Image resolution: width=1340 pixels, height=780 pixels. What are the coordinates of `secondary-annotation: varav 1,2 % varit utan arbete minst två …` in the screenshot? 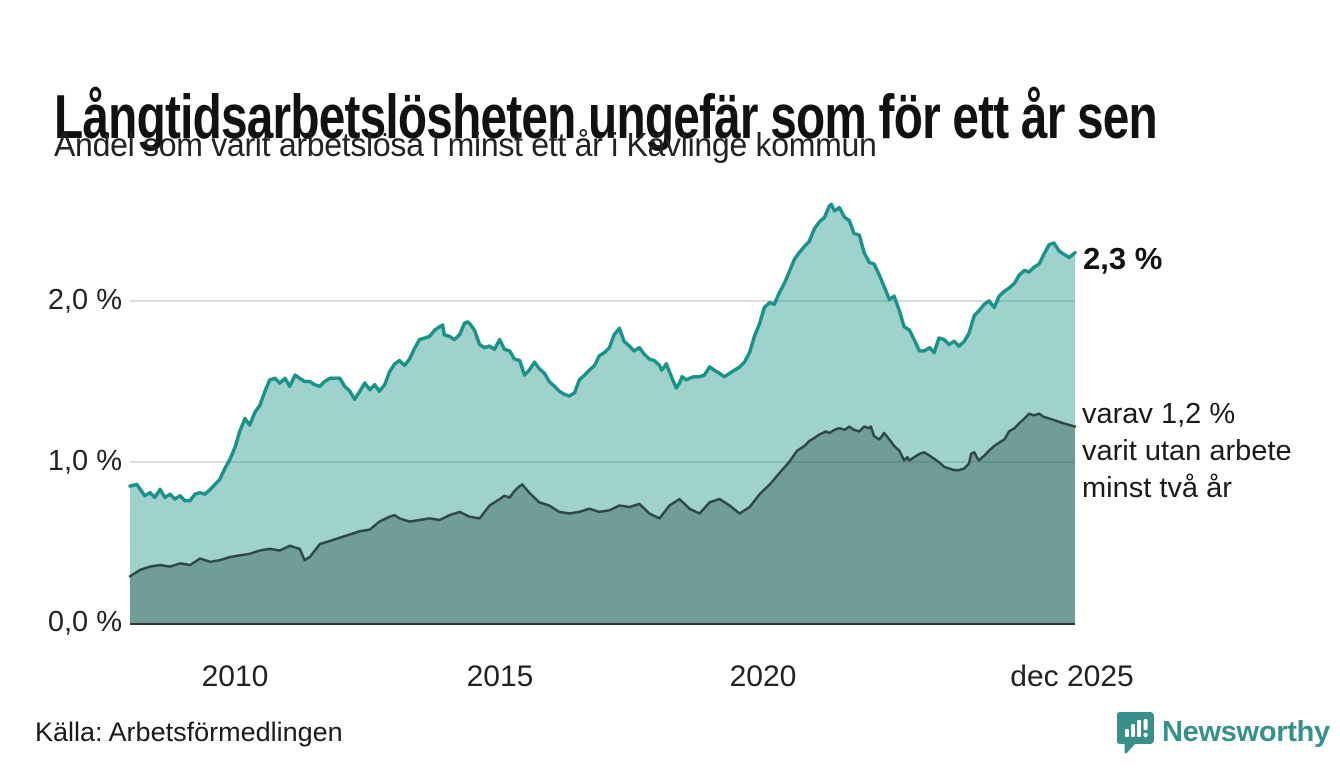 It's located at (1187, 451).